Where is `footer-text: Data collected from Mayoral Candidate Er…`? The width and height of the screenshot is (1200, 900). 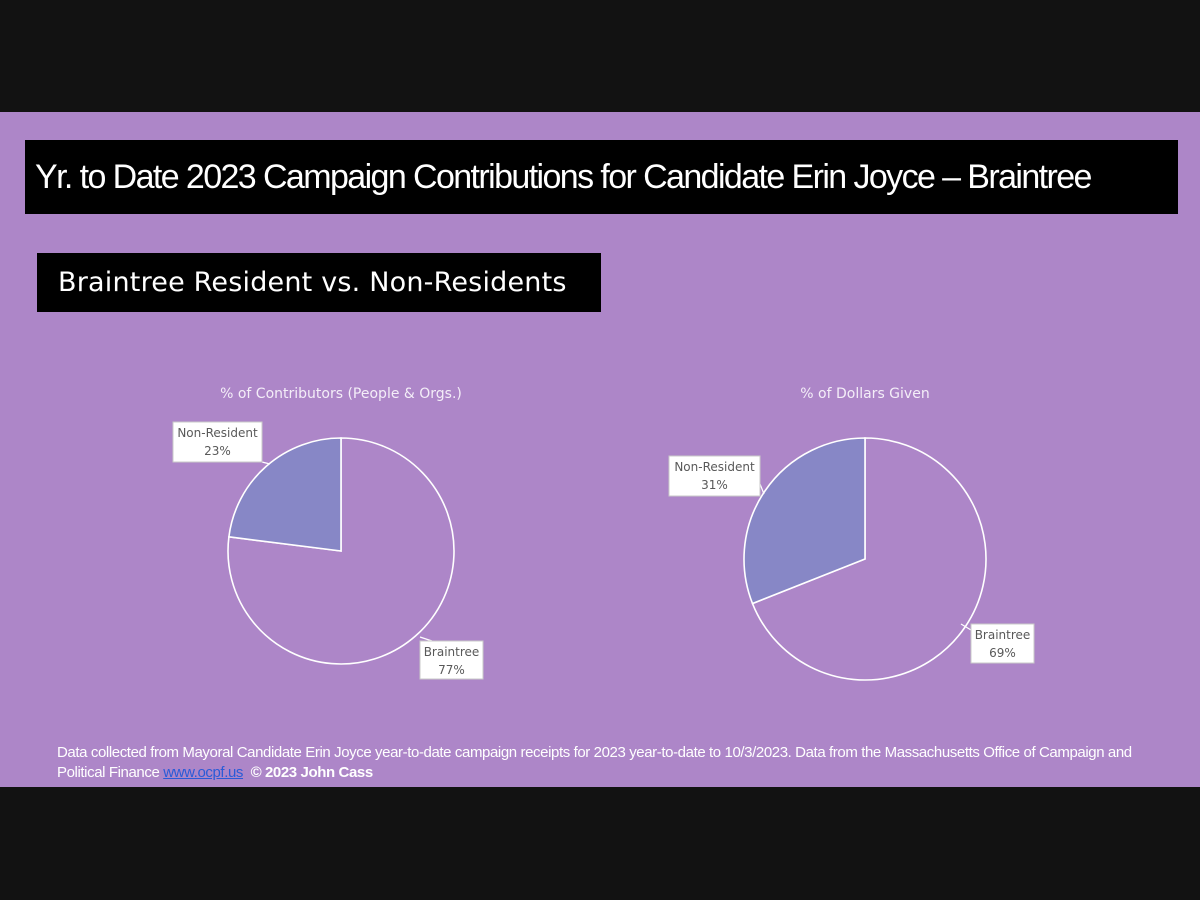 footer-text: Data collected from Mayoral Candidate Er… is located at coordinates (594, 762).